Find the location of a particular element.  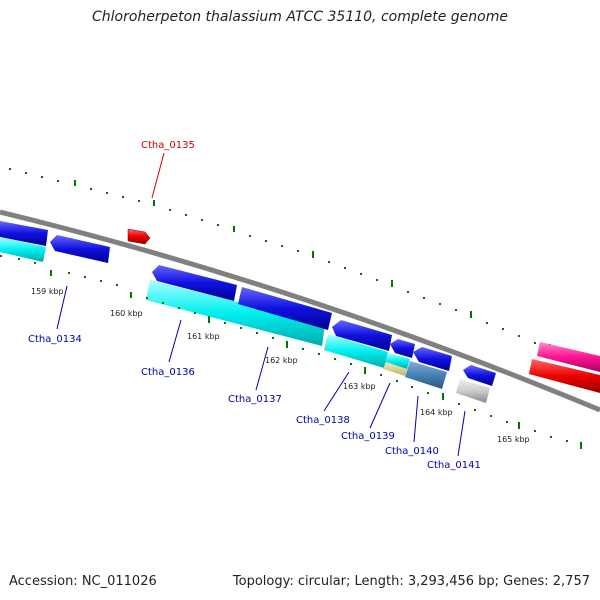

gene-ctha-0140-cds is located at coordinates (426, 375).